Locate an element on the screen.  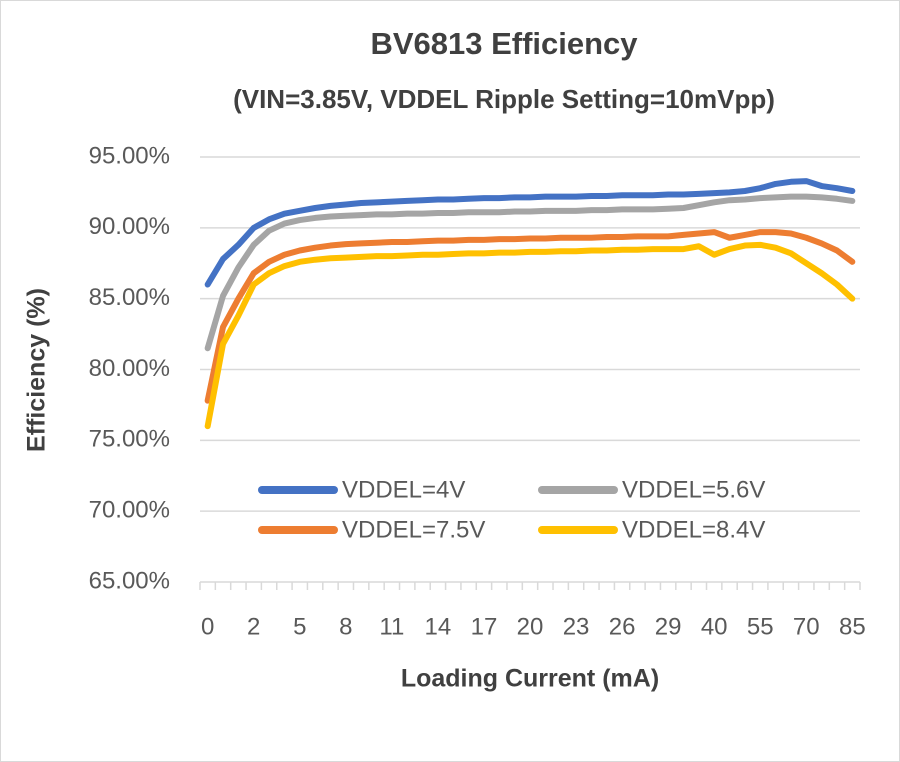
x-tick-label: 55 is located at coordinates (760, 626).